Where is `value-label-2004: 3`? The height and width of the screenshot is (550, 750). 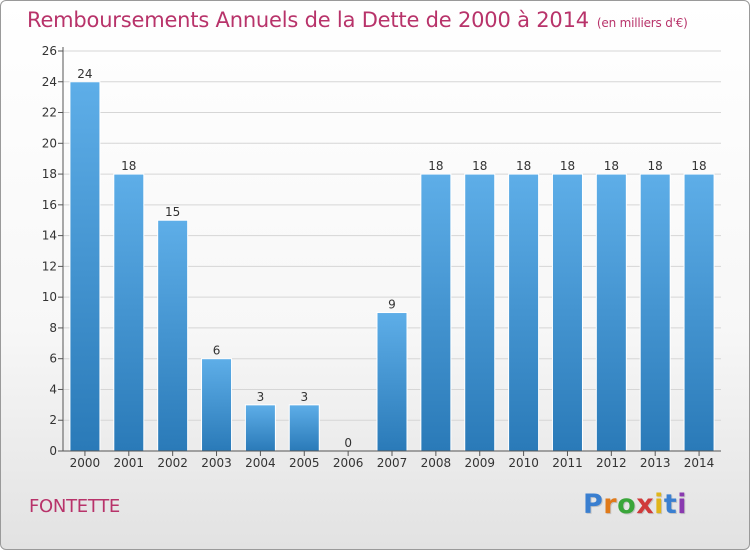 value-label-2004: 3 is located at coordinates (261, 397).